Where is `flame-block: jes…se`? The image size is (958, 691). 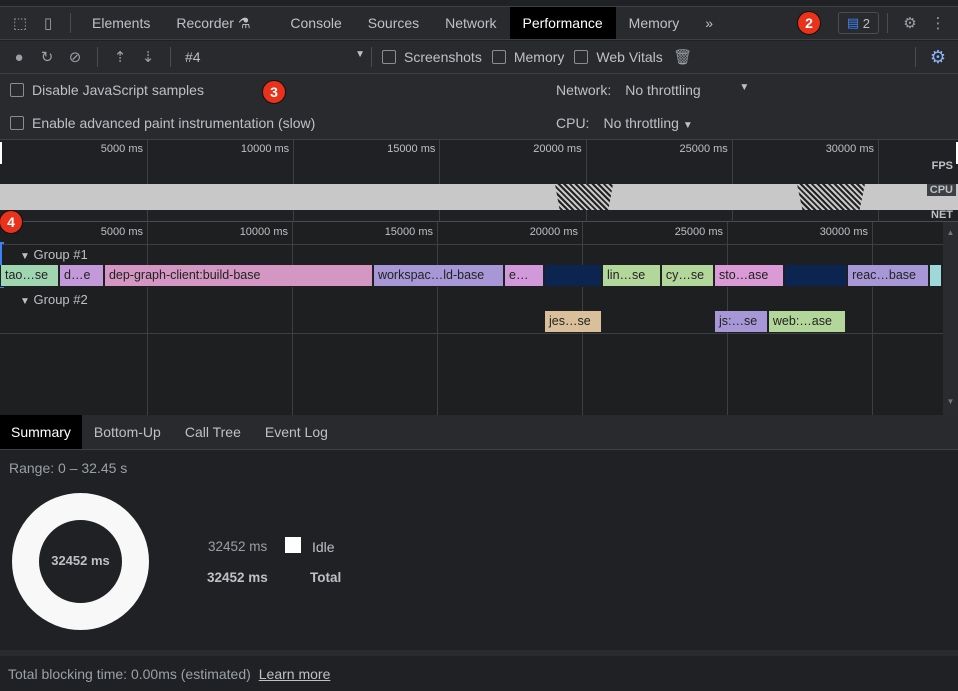 flame-block: jes…se is located at coordinates (574, 321).